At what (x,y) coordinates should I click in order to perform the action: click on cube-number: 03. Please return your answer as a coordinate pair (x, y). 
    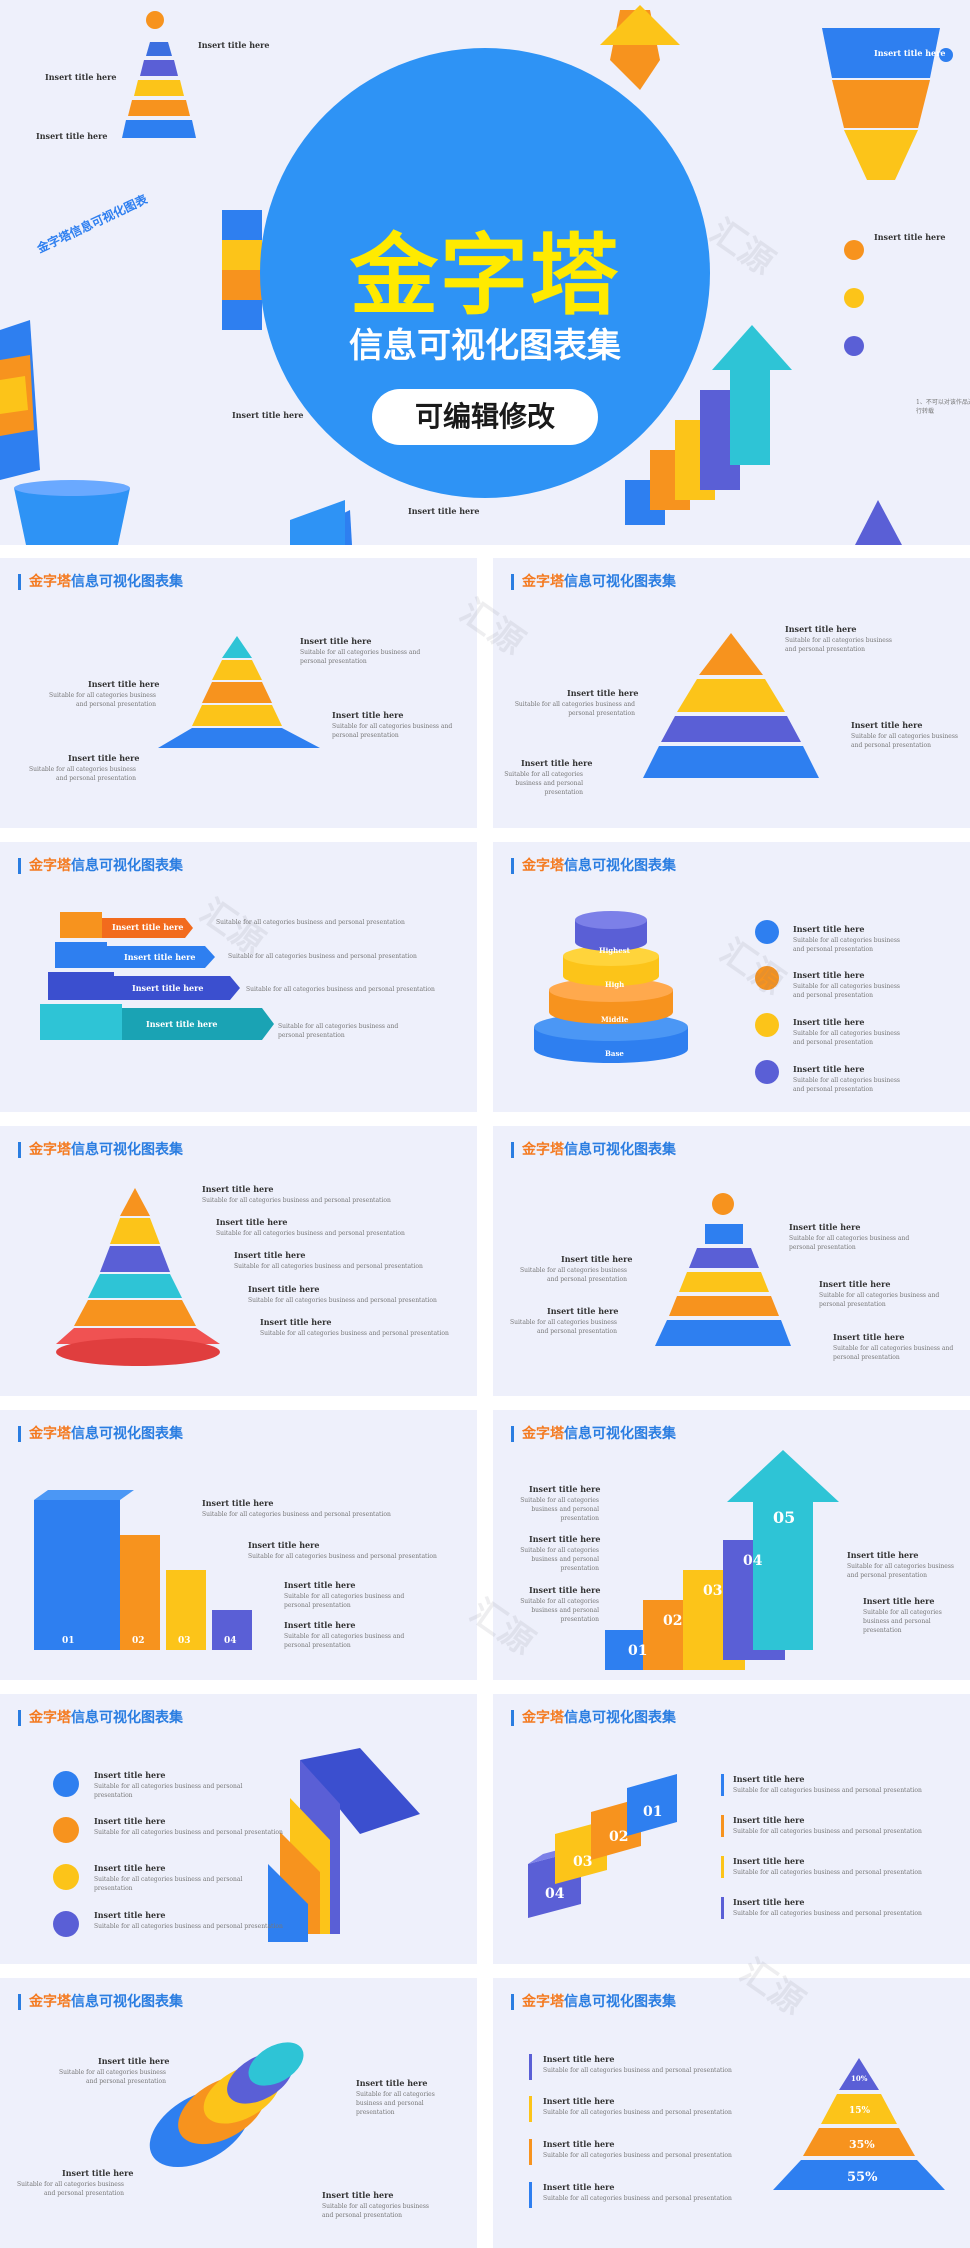
    Looking at the image, I should click on (583, 1862).